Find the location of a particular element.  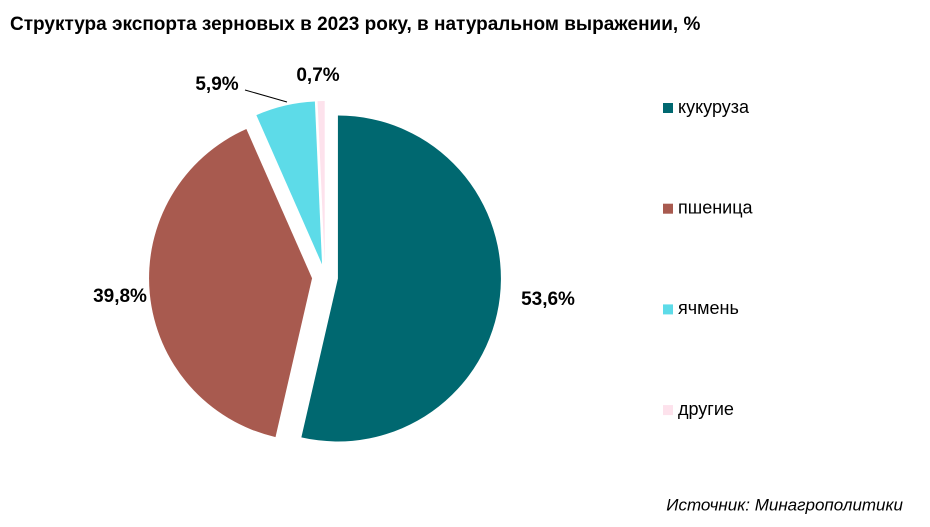

source: Источник: Минагрополитики is located at coordinates (784, 504).